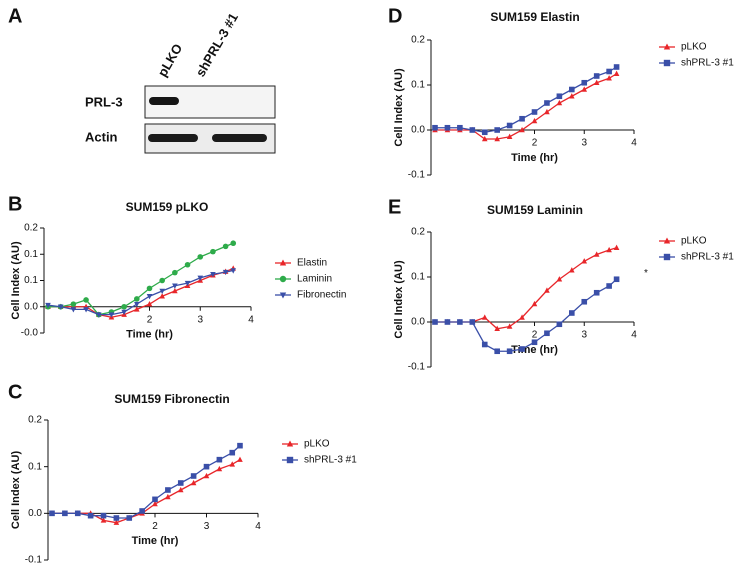 This screenshot has width=754, height=568. I want to click on legend-label: Fibronectin, so click(321, 295).